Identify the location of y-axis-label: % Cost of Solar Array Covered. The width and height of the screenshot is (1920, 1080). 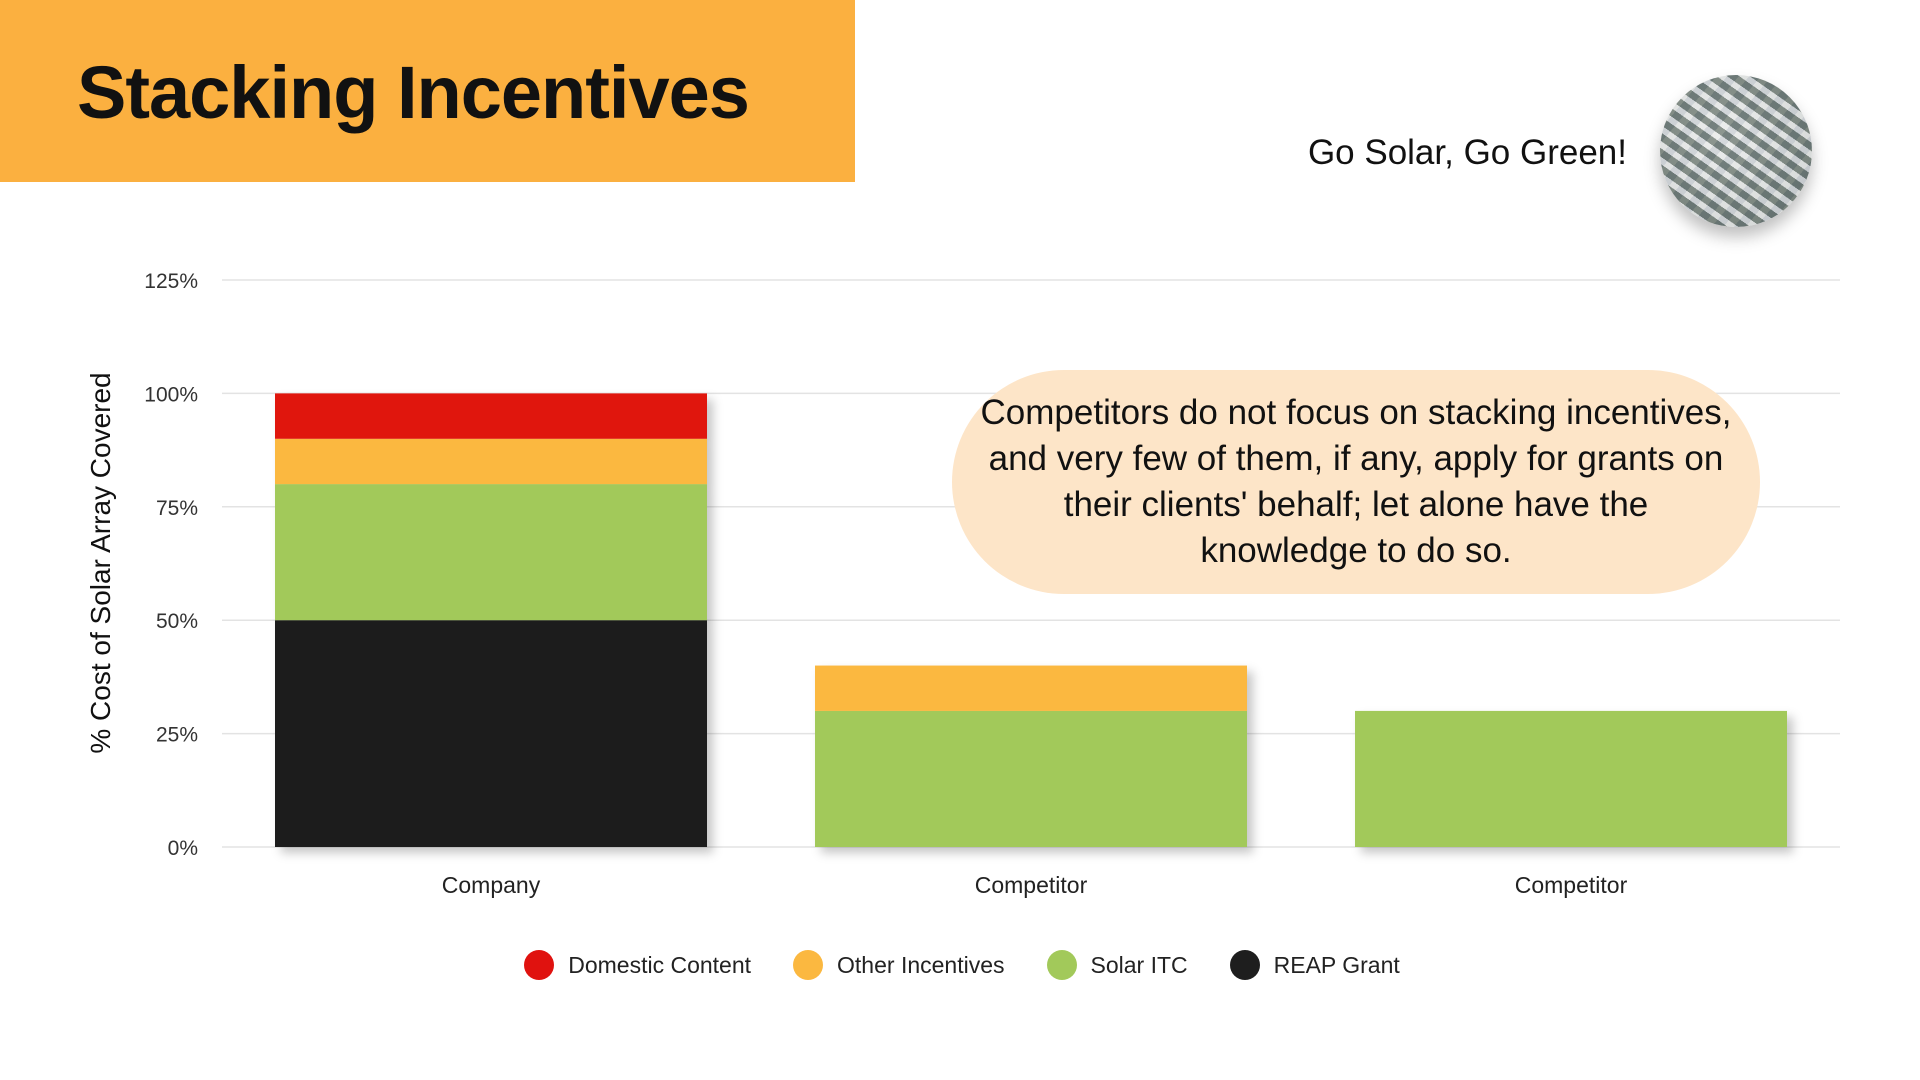
(100, 562).